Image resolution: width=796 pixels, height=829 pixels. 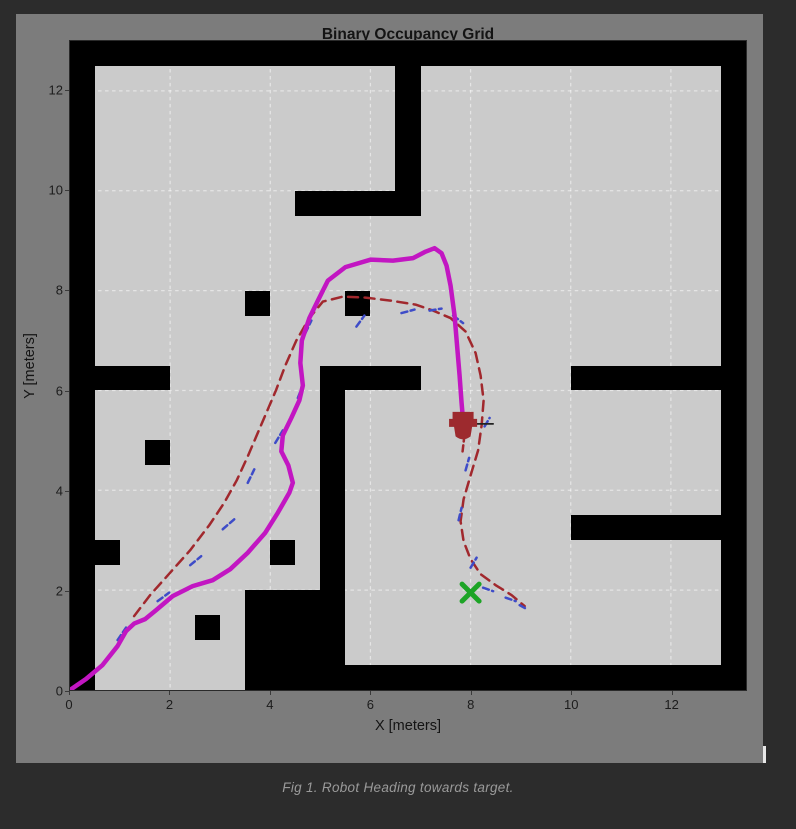 What do you see at coordinates (270, 704) in the screenshot?
I see `x-tick-label: 4` at bounding box center [270, 704].